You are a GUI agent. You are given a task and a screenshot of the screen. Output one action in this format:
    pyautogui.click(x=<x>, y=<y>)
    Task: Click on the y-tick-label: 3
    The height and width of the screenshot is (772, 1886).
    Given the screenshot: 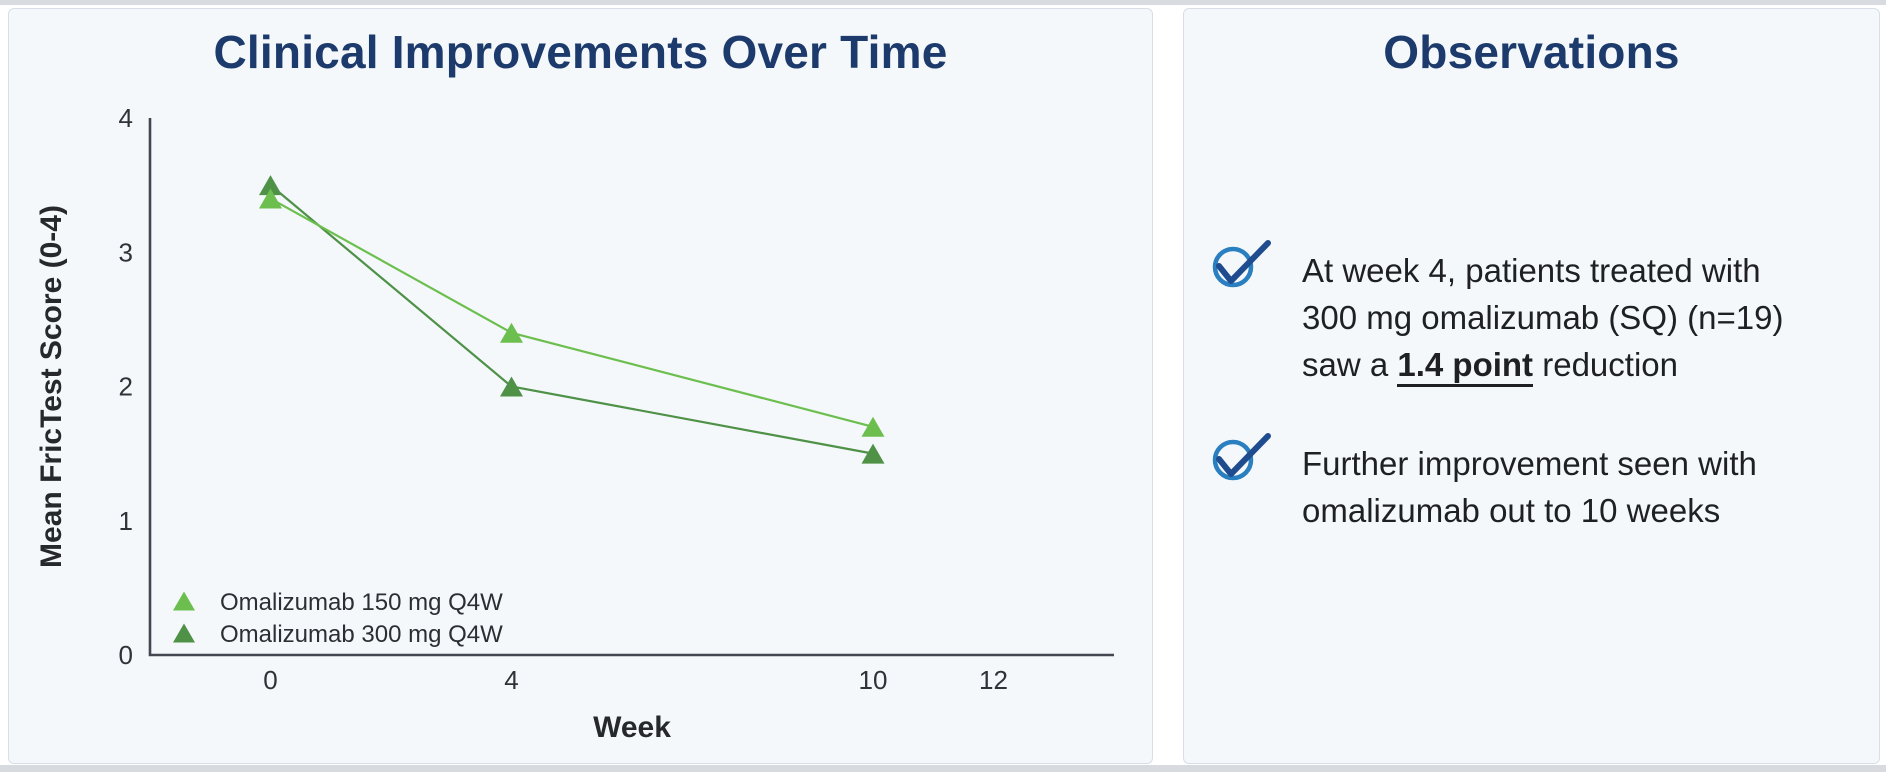 What is the action you would take?
    pyautogui.click(x=126, y=252)
    